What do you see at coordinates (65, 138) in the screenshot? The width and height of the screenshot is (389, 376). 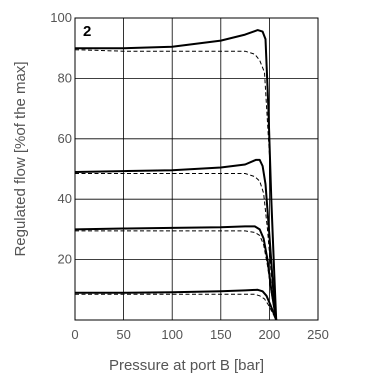 I see `y-tick-label: 60` at bounding box center [65, 138].